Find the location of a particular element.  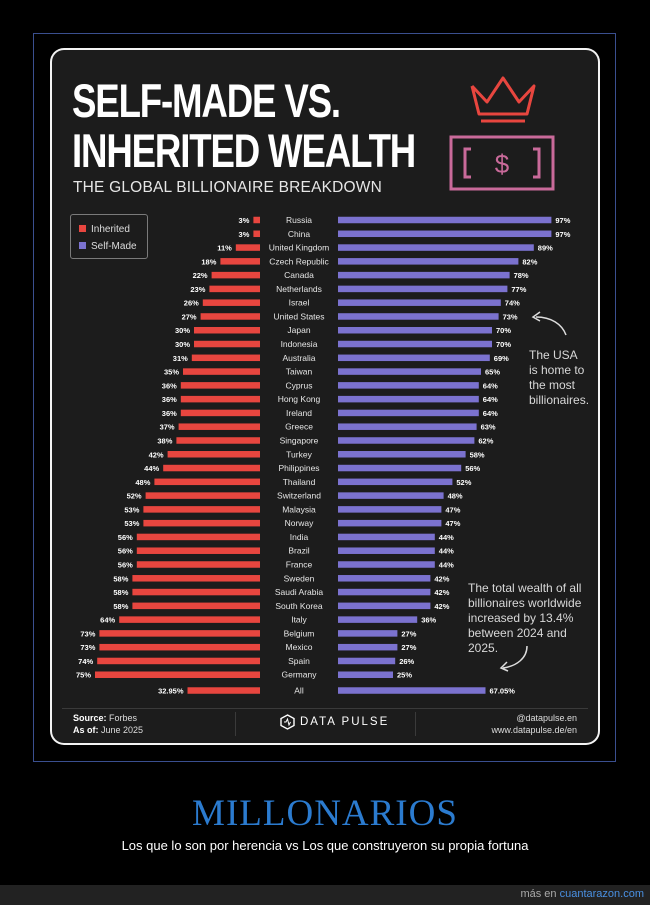

source-label: Source: is located at coordinates (90, 718).